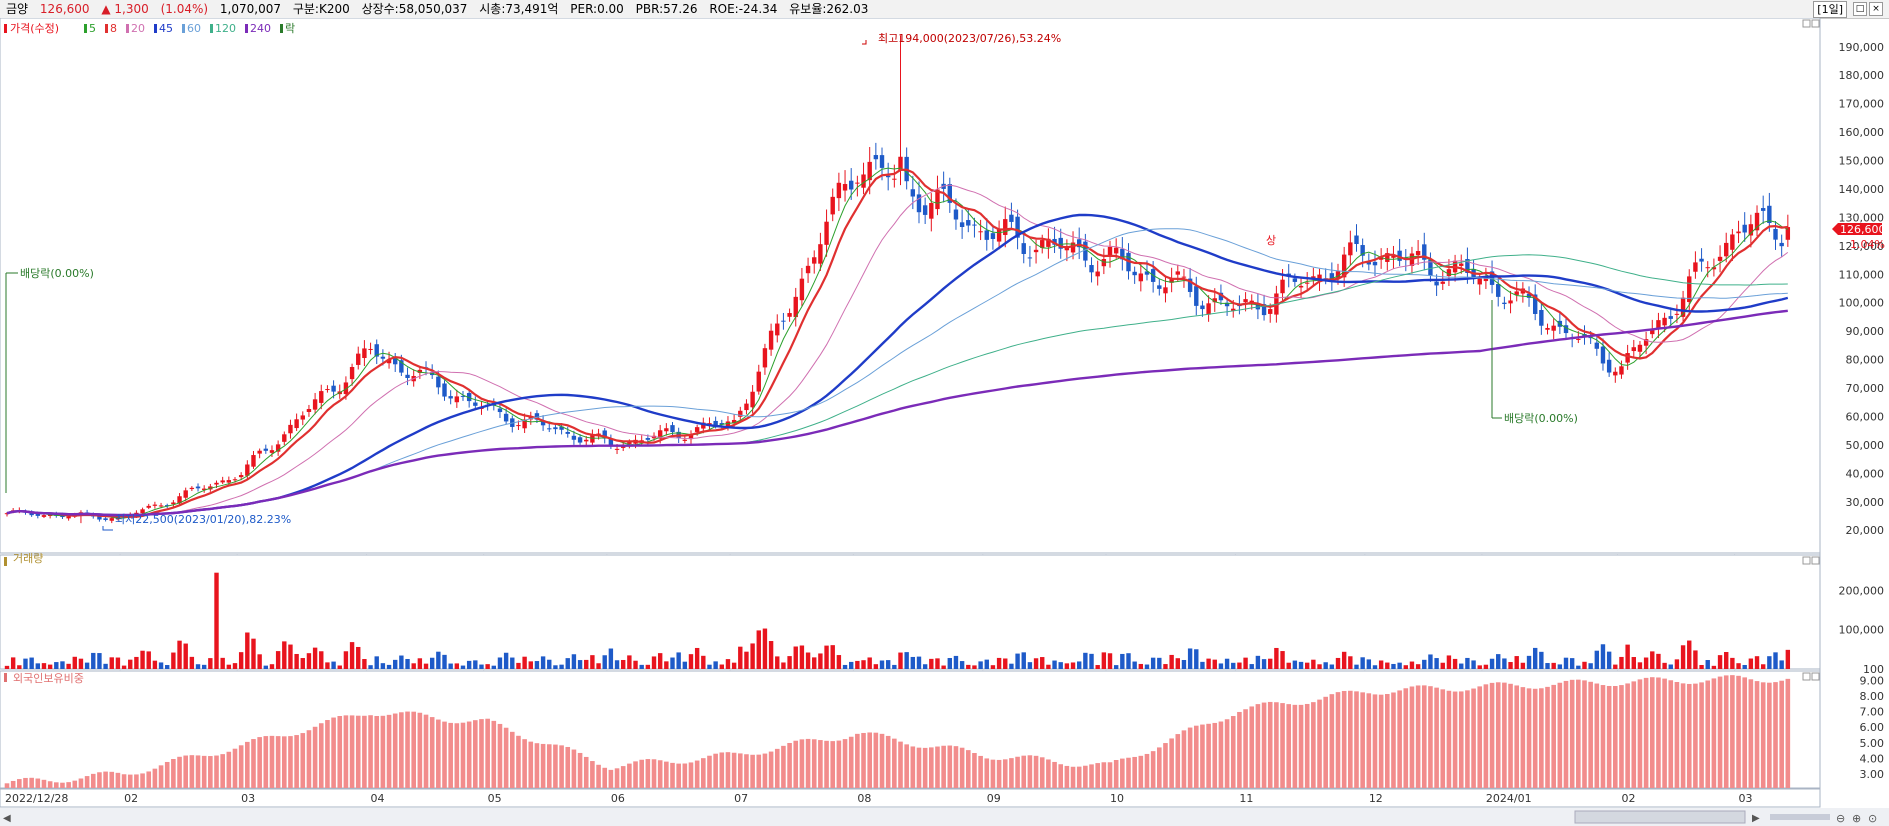 This screenshot has height=826, width=1889. I want to click on x-tick-label: 03, so click(248, 798).